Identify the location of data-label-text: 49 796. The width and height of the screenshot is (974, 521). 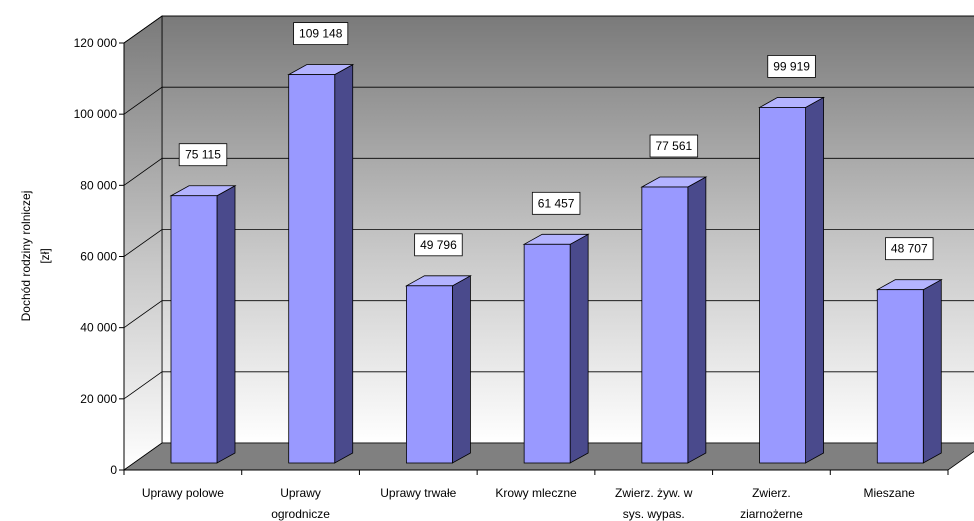
(438, 245).